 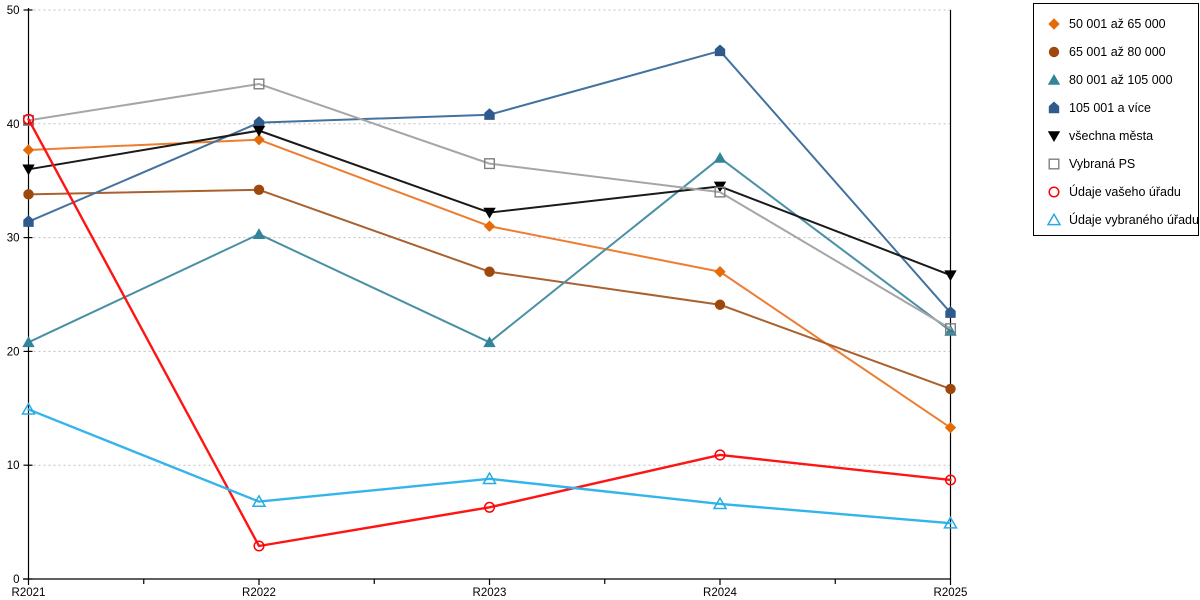 I want to click on legend-label: všechna města, so click(x=1111, y=136).